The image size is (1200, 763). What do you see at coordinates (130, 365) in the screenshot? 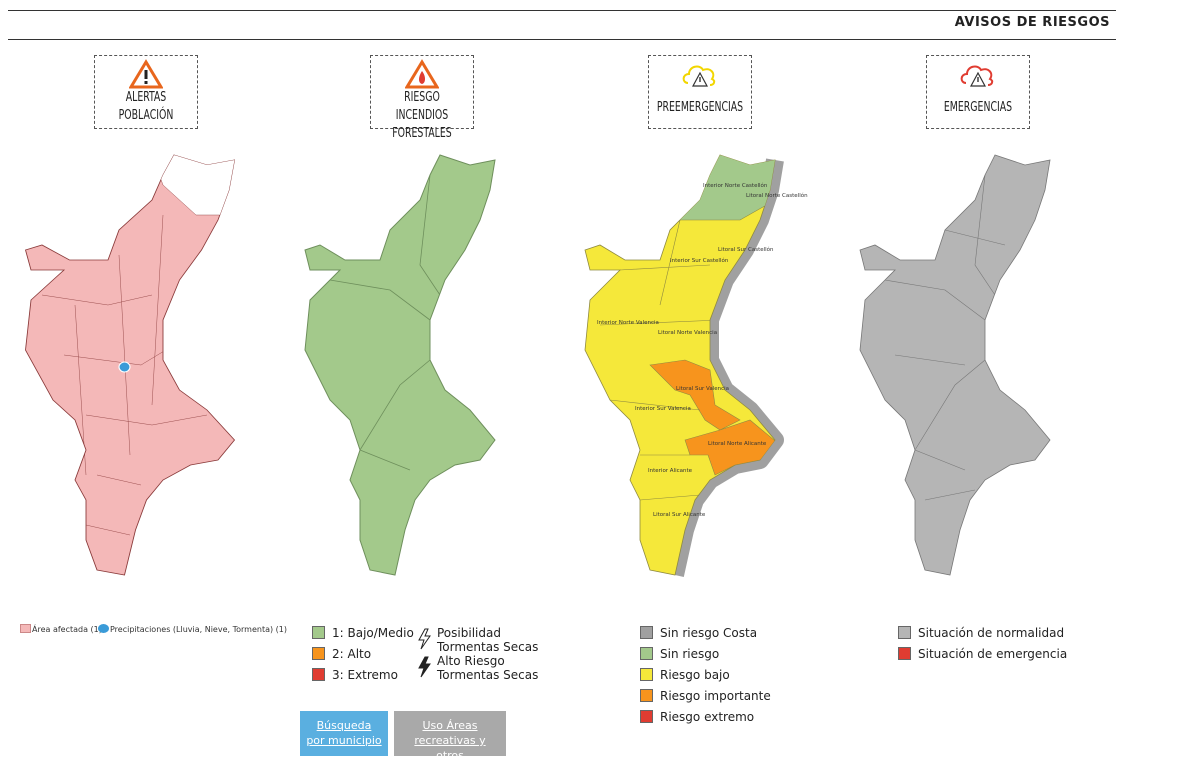
I see `map-alertas` at bounding box center [130, 365].